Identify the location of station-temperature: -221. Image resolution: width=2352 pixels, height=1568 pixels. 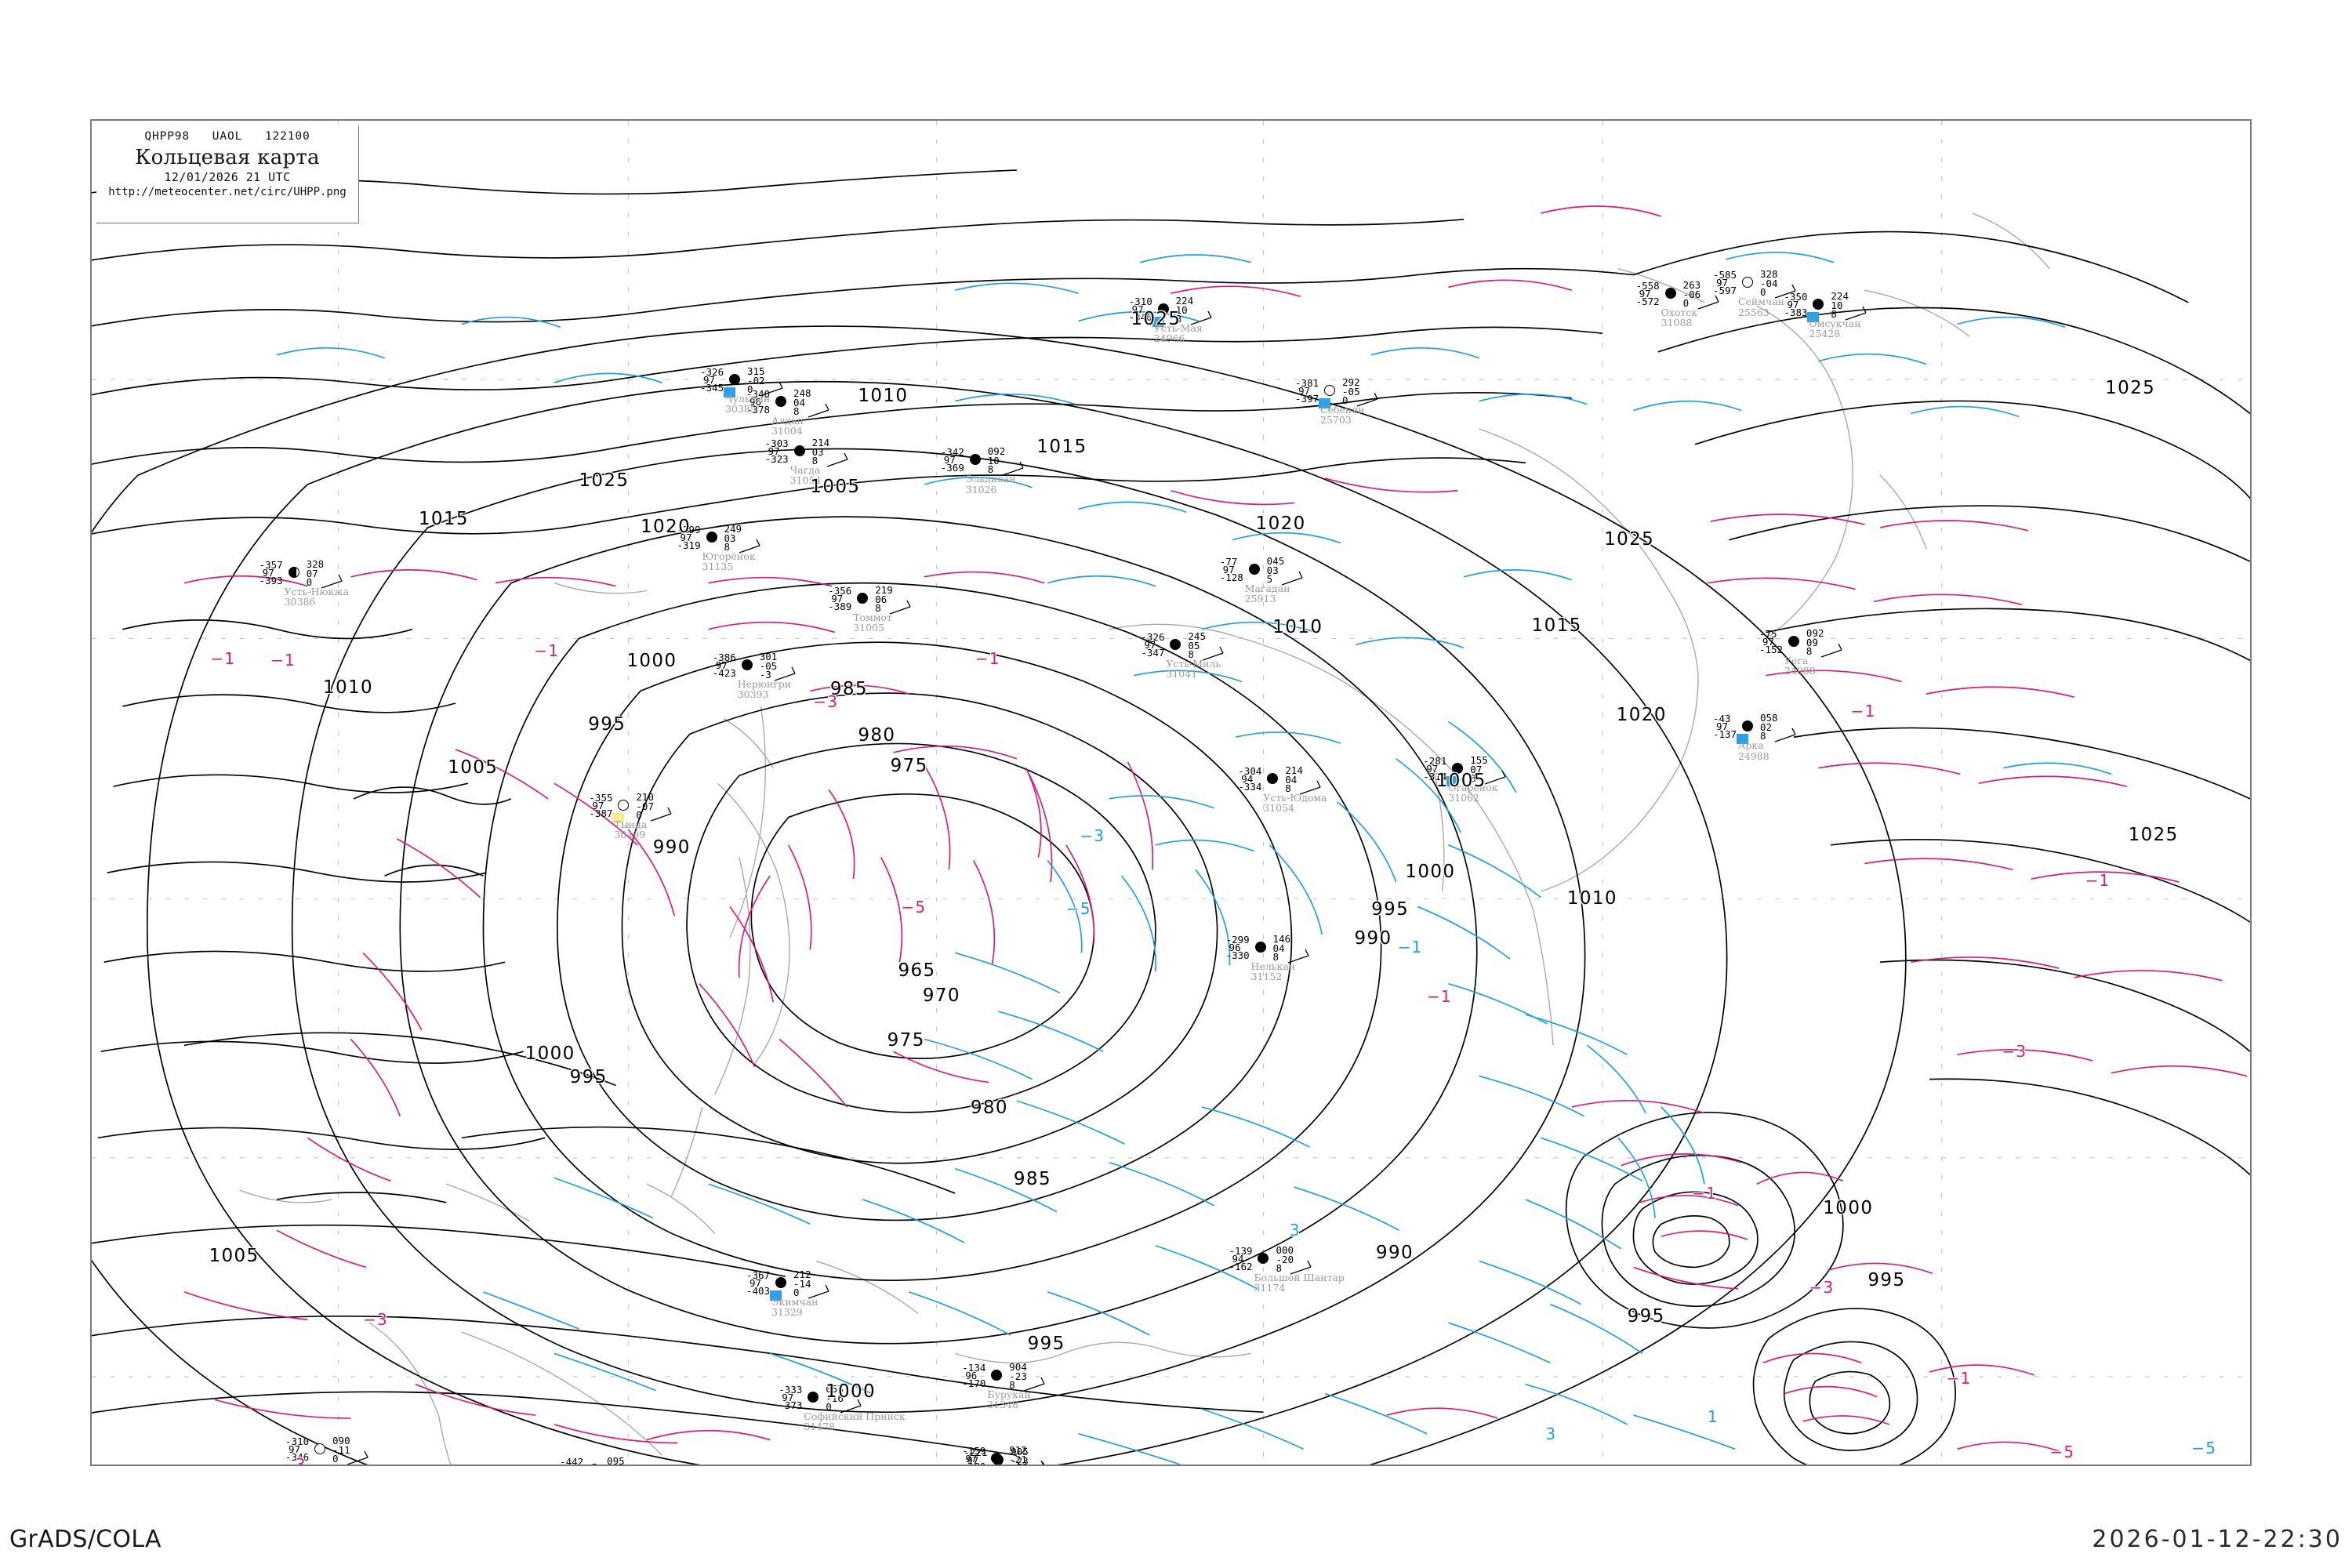
(976, 1452).